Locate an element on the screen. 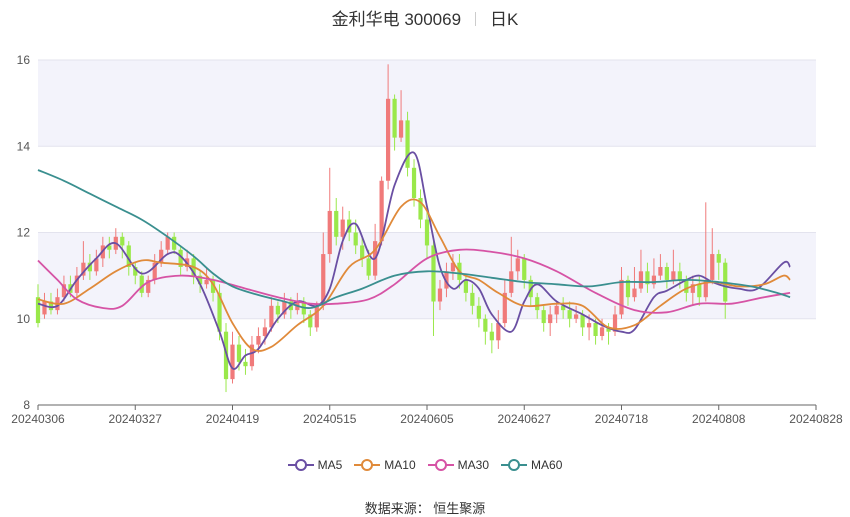 Image resolution: width=850 pixels, height=517 pixels. x-tick-label: 20240419 is located at coordinates (233, 419).